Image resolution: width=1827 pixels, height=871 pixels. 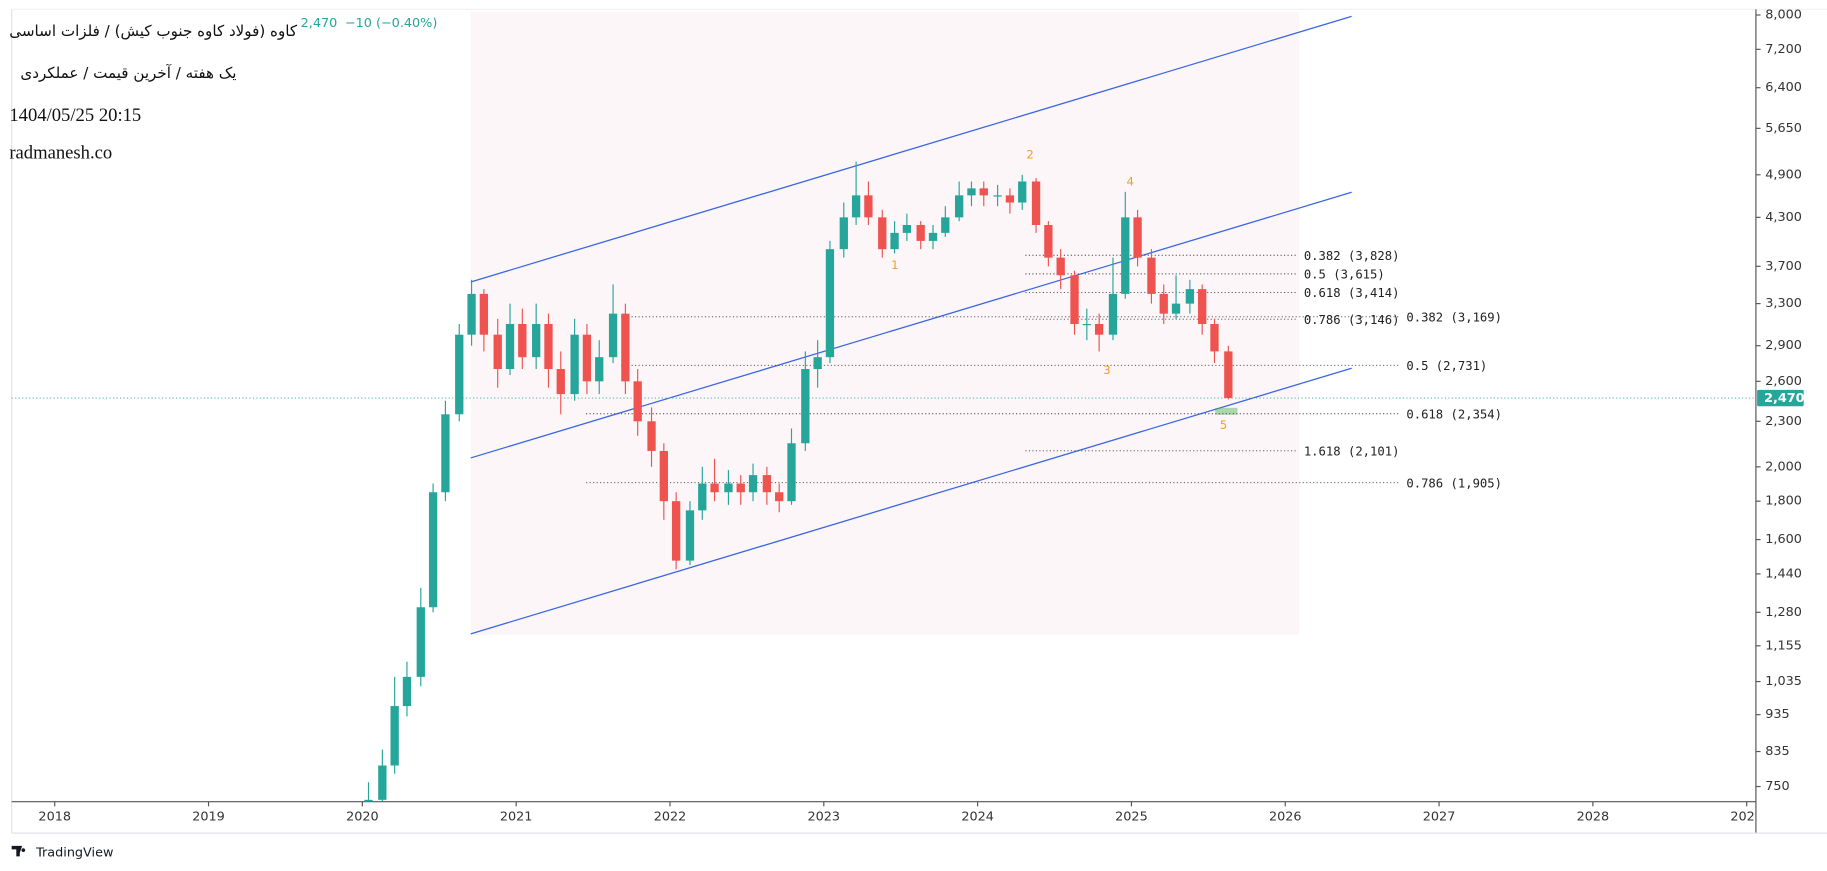 What do you see at coordinates (1783, 87) in the screenshot?
I see `y-tick-label: 6,400` at bounding box center [1783, 87].